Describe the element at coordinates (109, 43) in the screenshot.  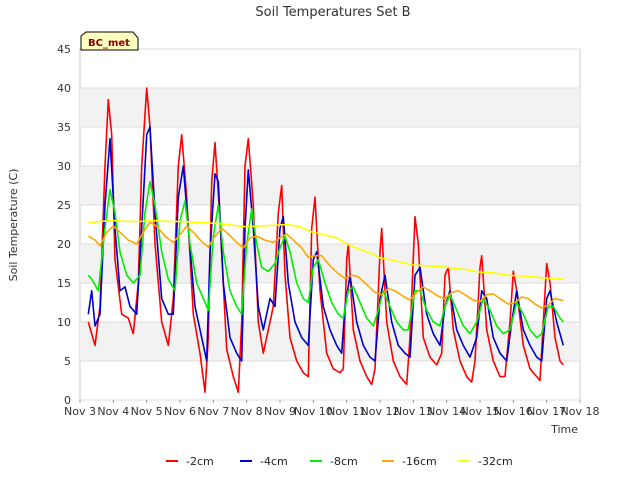
I see `station-badge-label: BC_met` at that location.